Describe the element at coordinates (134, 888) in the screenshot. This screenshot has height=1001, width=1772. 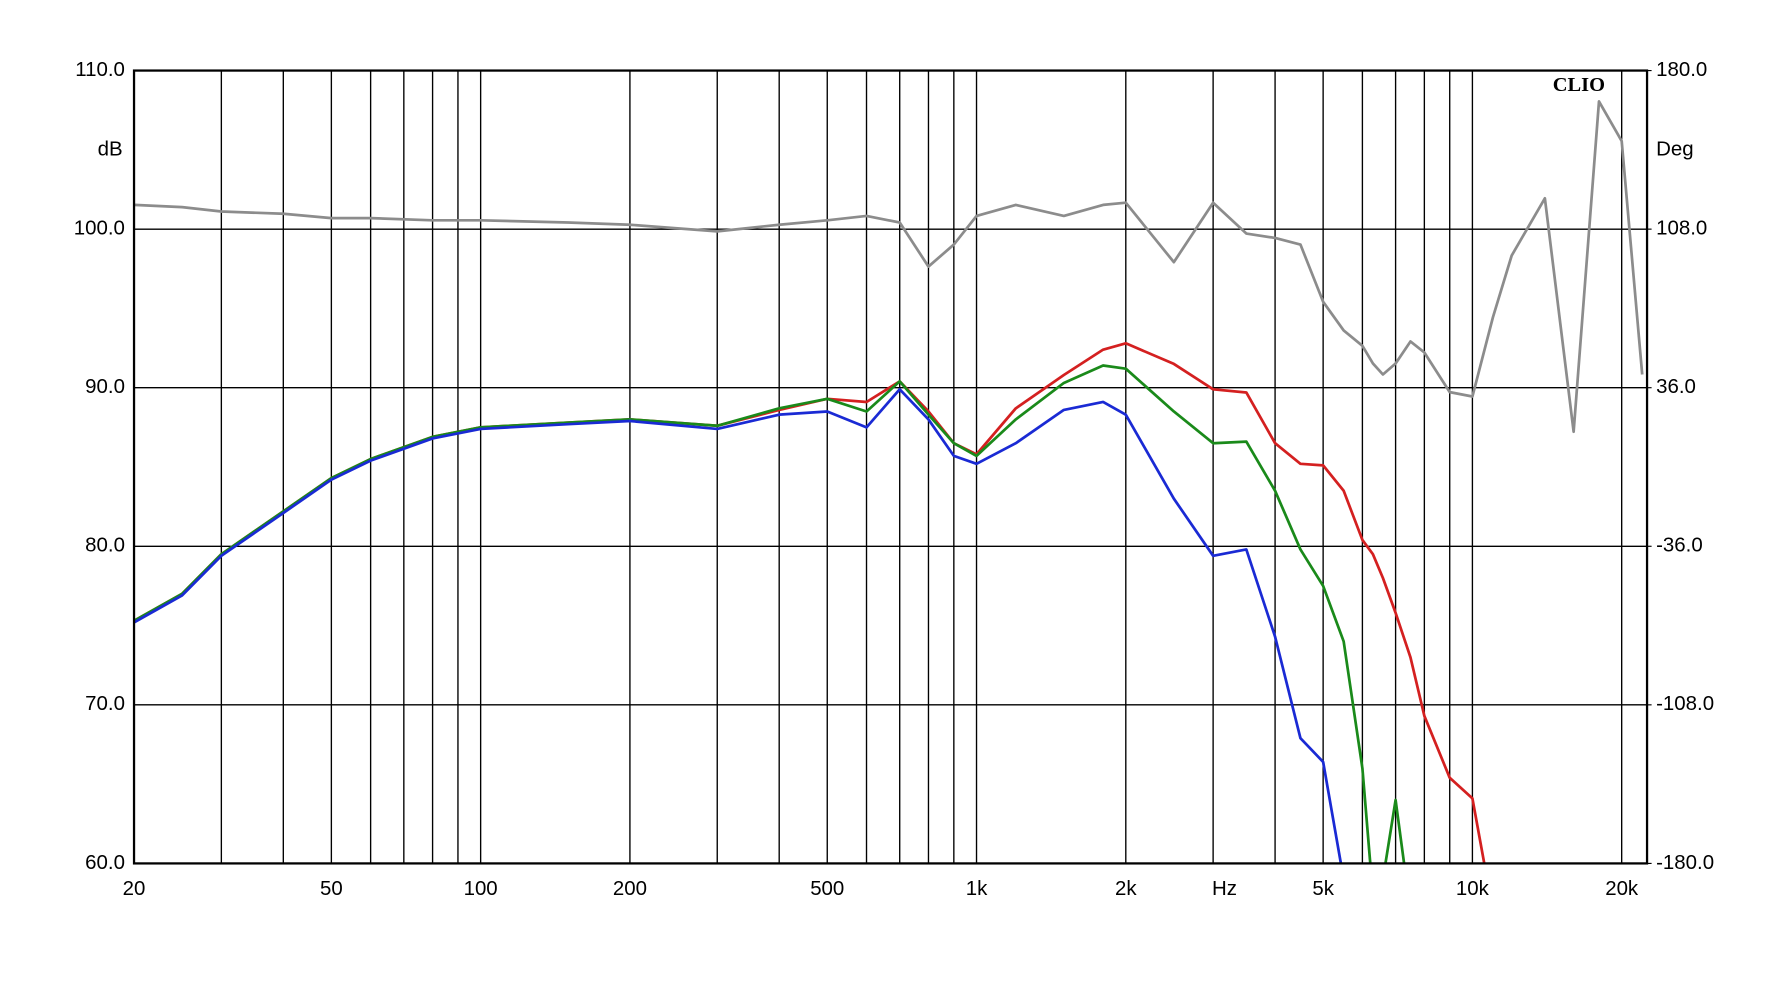
I see `x-tick-label: 20` at that location.